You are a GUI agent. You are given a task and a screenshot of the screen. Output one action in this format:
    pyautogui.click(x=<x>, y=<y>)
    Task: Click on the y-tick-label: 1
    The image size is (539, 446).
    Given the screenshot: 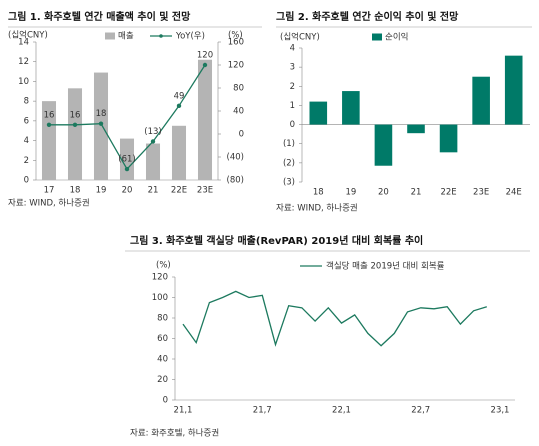 What is the action you would take?
    pyautogui.click(x=292, y=106)
    